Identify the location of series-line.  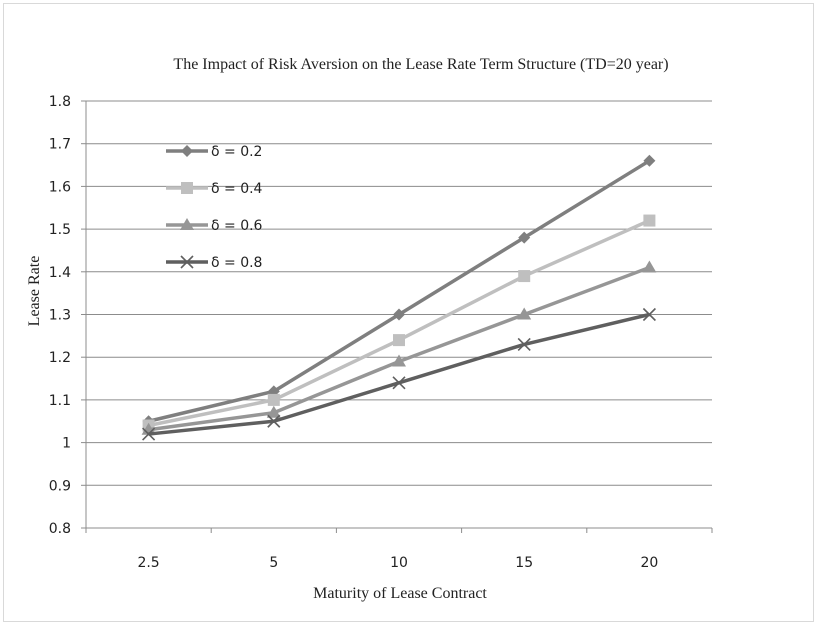
(399, 374).